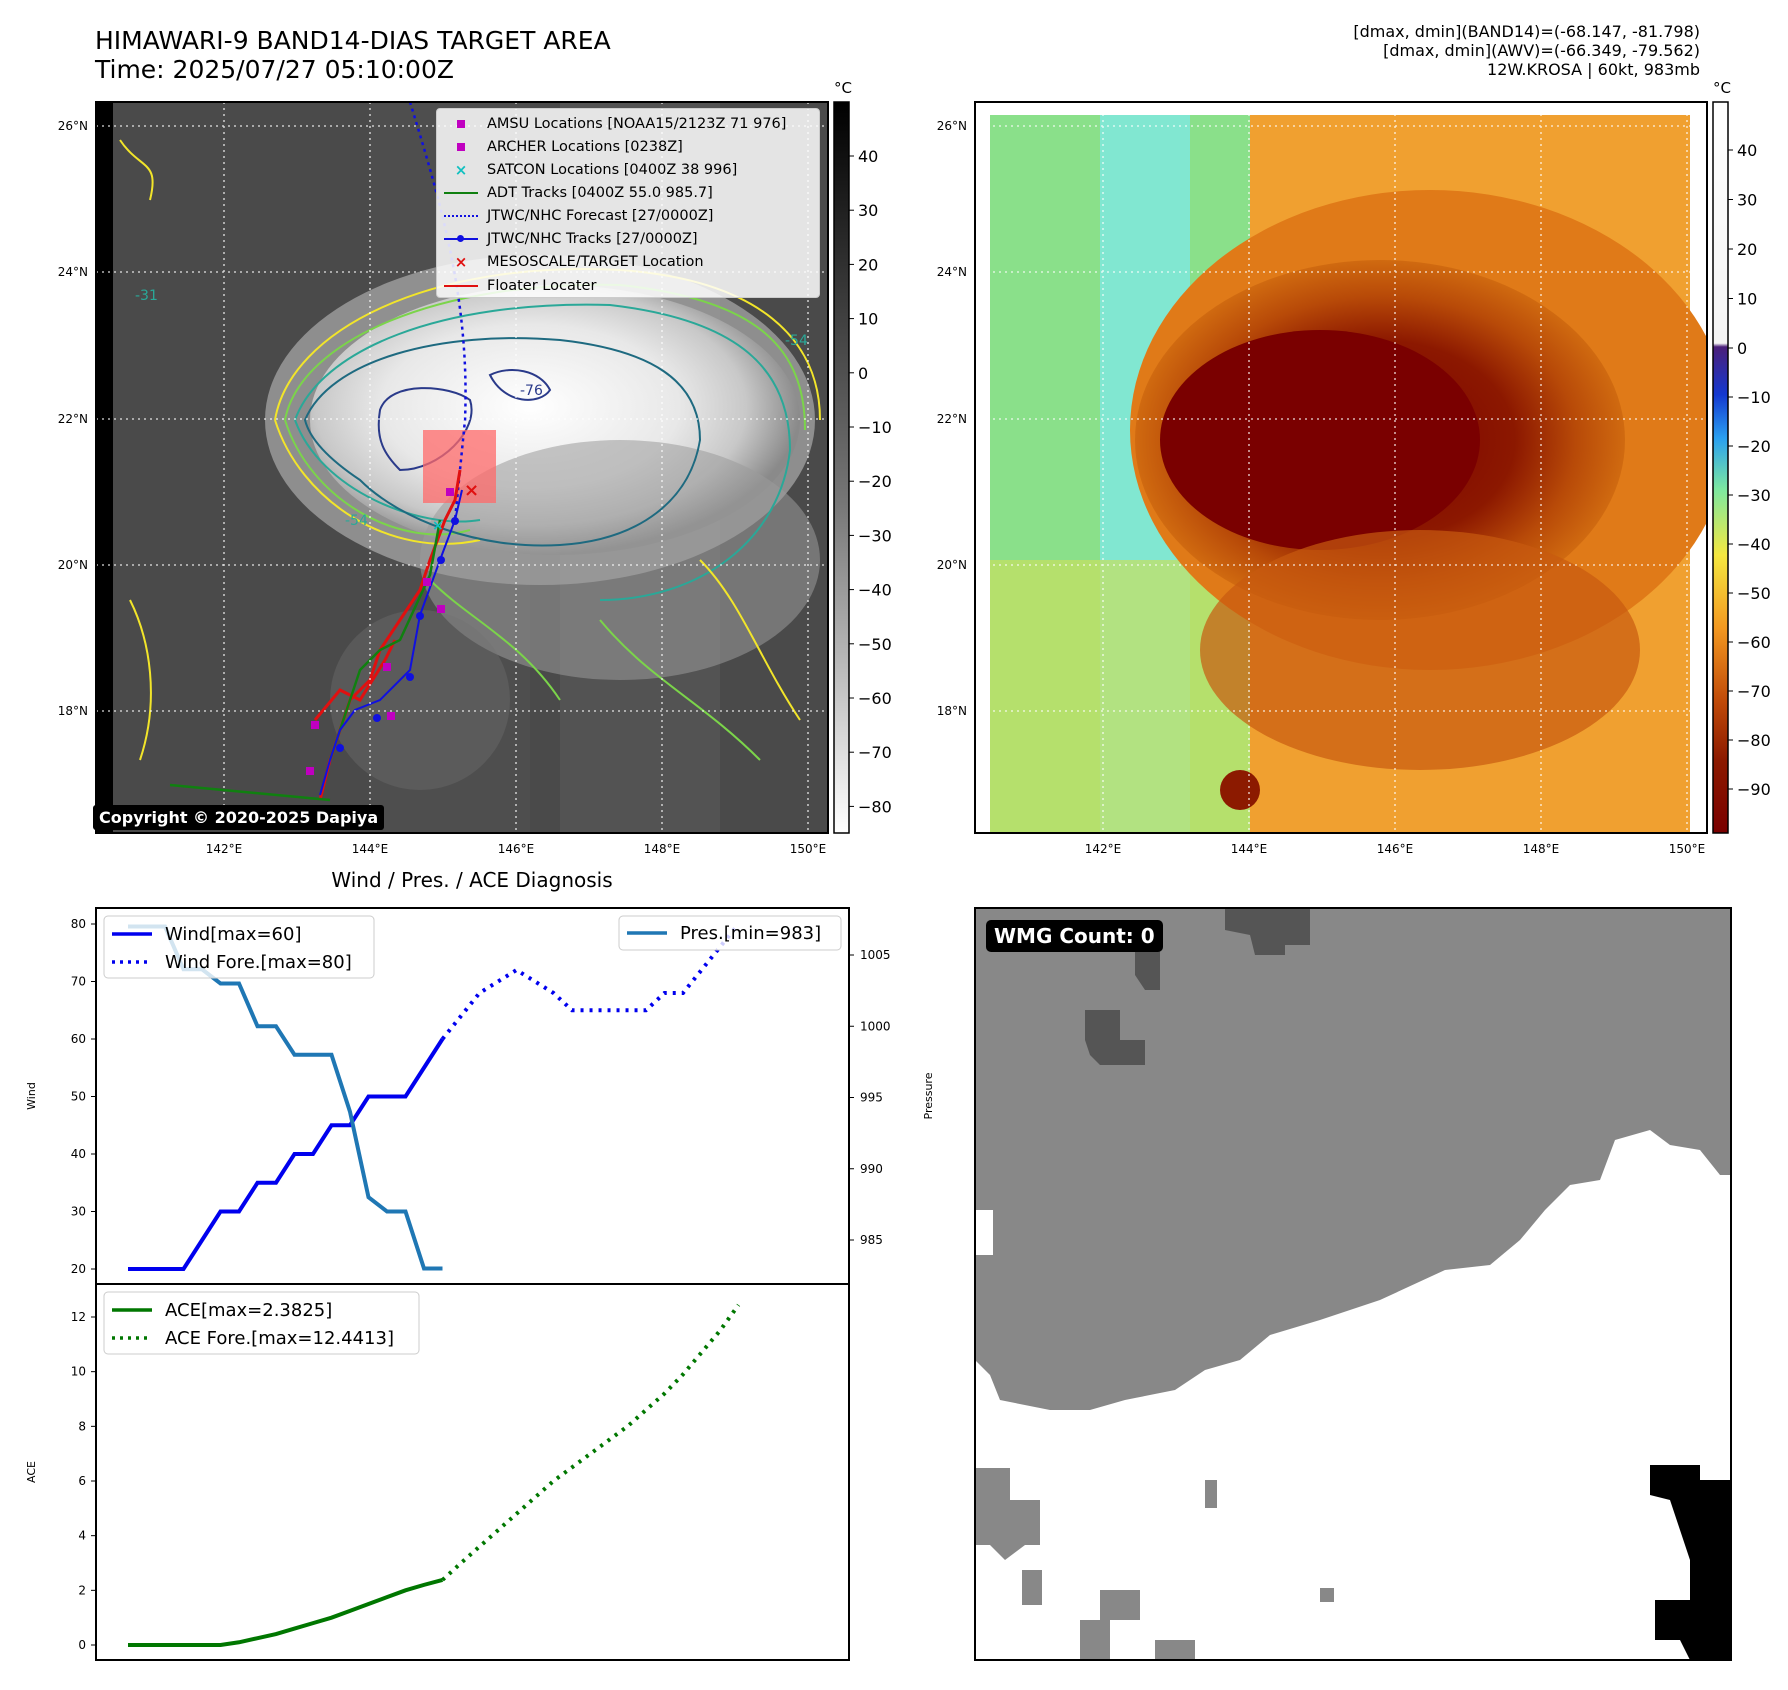  Describe the element at coordinates (461, 169) in the screenshot. I see `legend-marker-icon: ×` at that location.